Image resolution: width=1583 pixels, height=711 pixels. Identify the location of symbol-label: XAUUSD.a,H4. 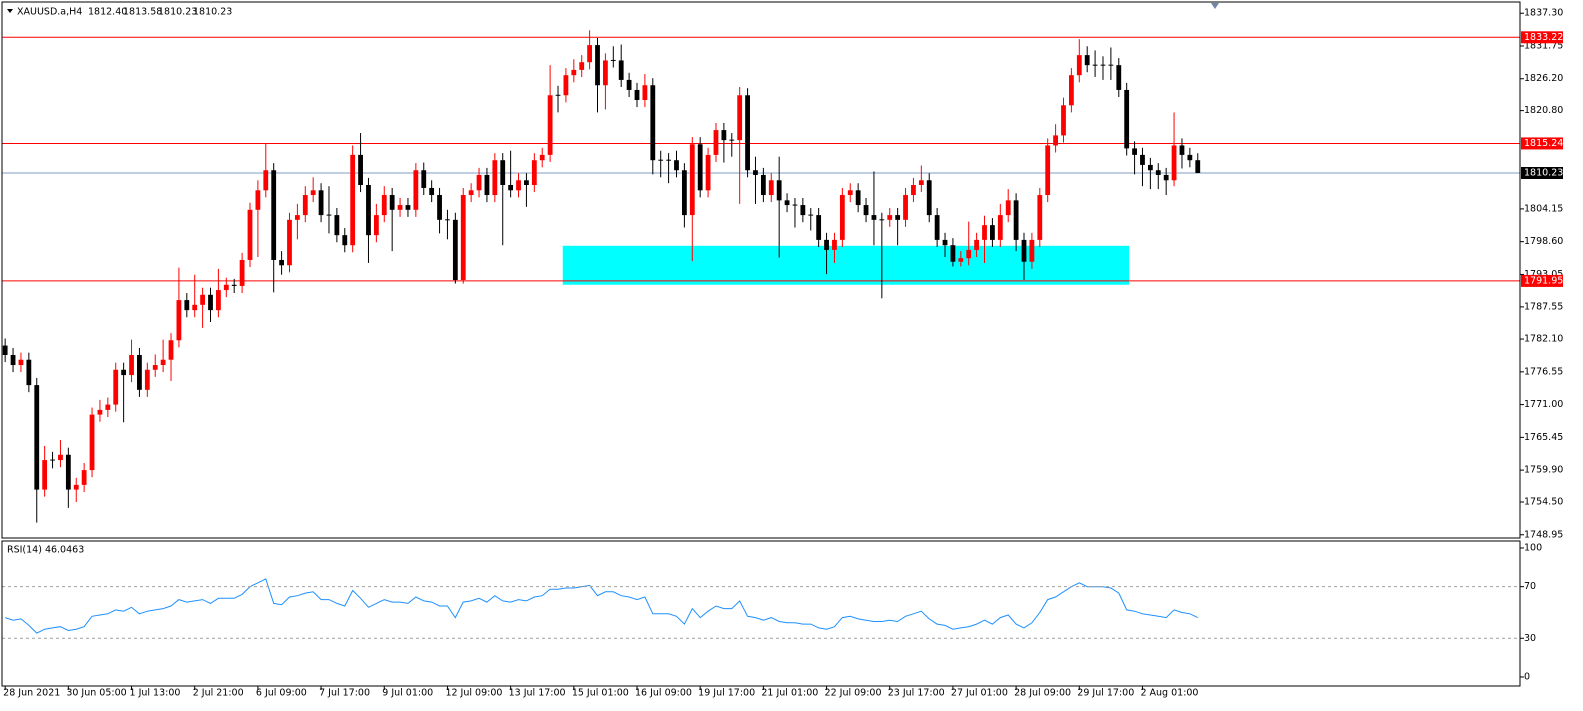
(49, 12).